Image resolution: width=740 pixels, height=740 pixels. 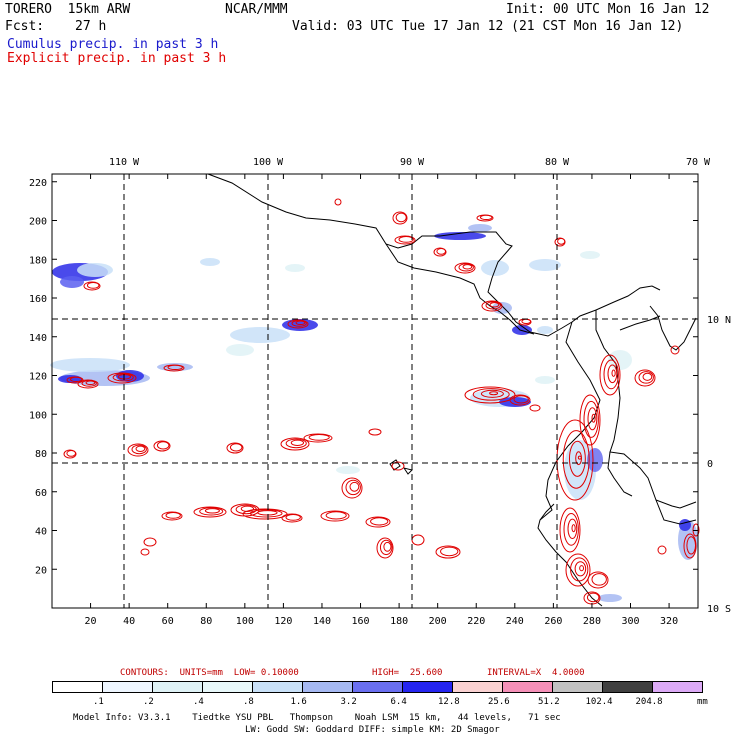 What do you see at coordinates (38, 299) in the screenshot?
I see `y-tick-label: 160` at bounding box center [38, 299].